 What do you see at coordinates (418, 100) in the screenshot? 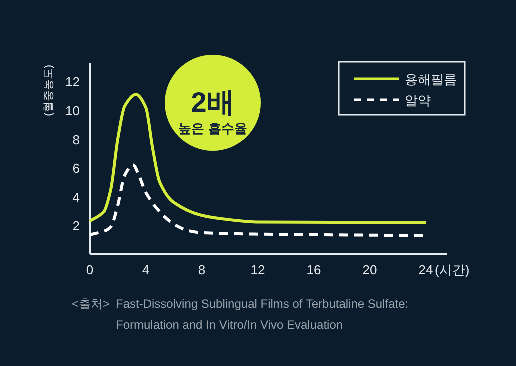
I see `legend-label: 알약` at bounding box center [418, 100].